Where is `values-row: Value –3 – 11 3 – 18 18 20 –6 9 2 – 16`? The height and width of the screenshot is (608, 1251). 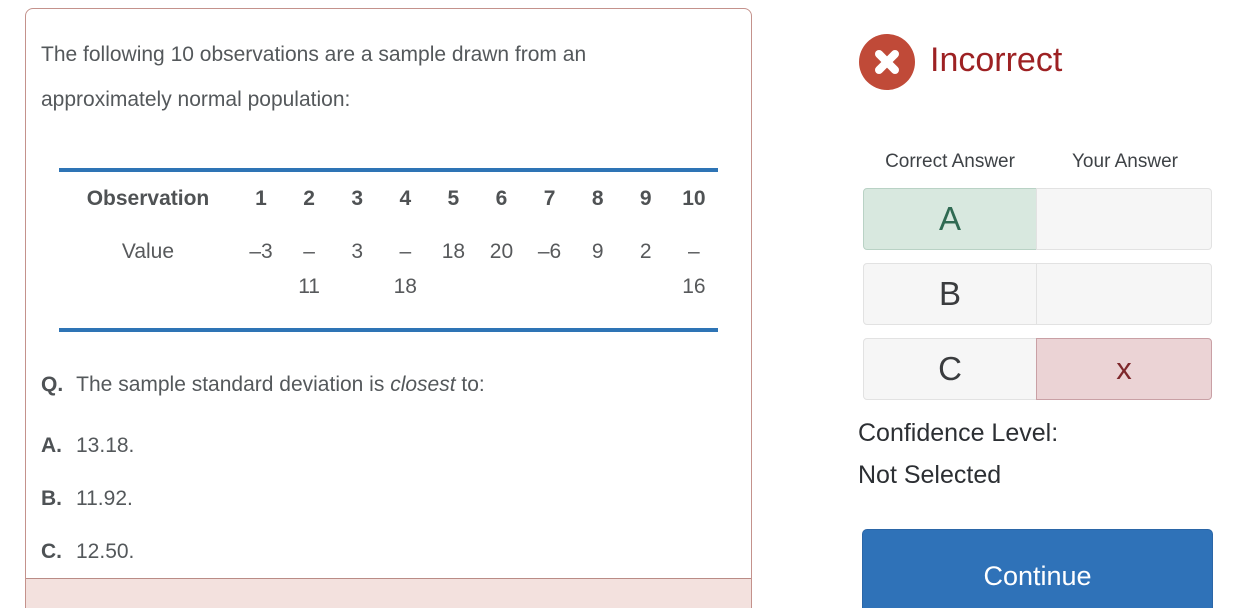
values-row: Value –3 – 11 3 – 18 18 20 –6 9 2 – 16 is located at coordinates (388, 275).